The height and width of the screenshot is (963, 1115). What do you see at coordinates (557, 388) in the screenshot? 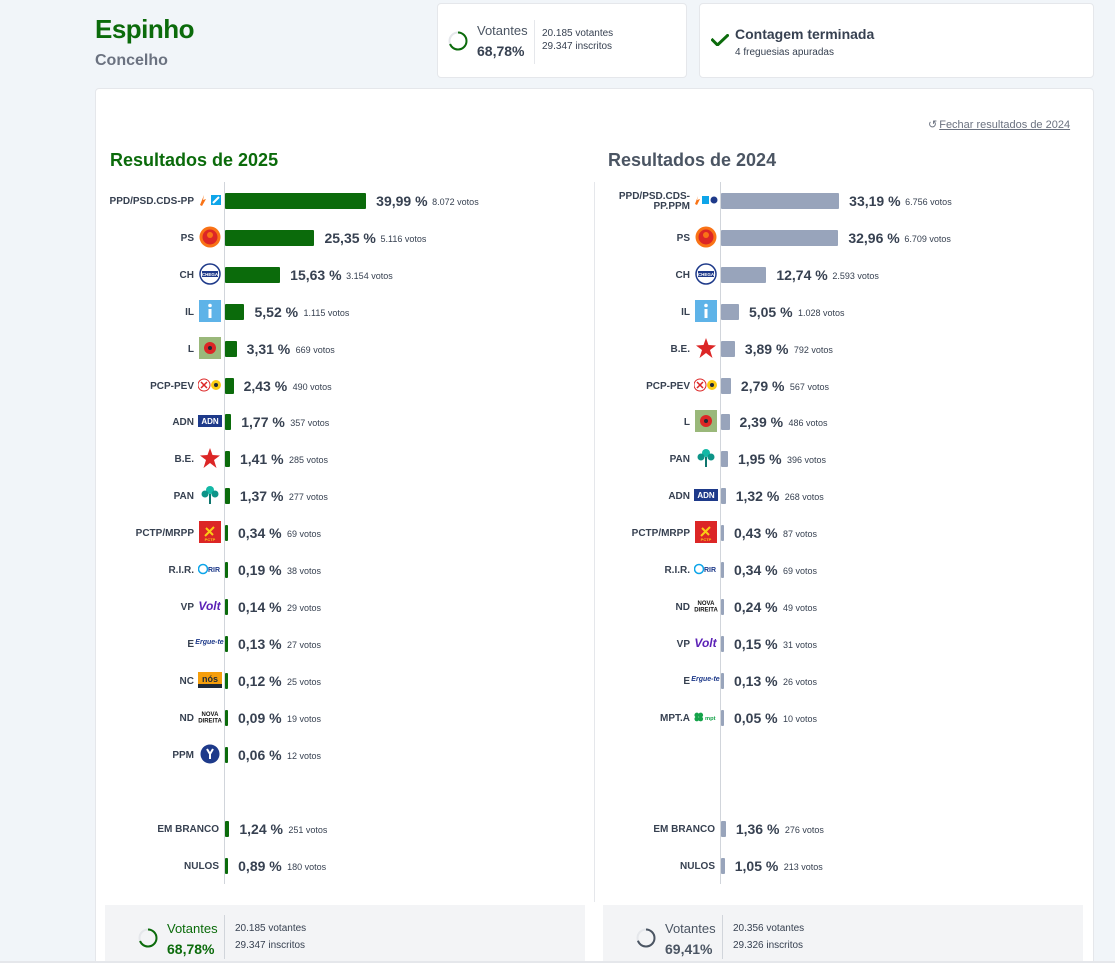
I see `result-row-2025-pcp-pev: PCP-PEV 2,43 % 490 votos` at bounding box center [557, 388].